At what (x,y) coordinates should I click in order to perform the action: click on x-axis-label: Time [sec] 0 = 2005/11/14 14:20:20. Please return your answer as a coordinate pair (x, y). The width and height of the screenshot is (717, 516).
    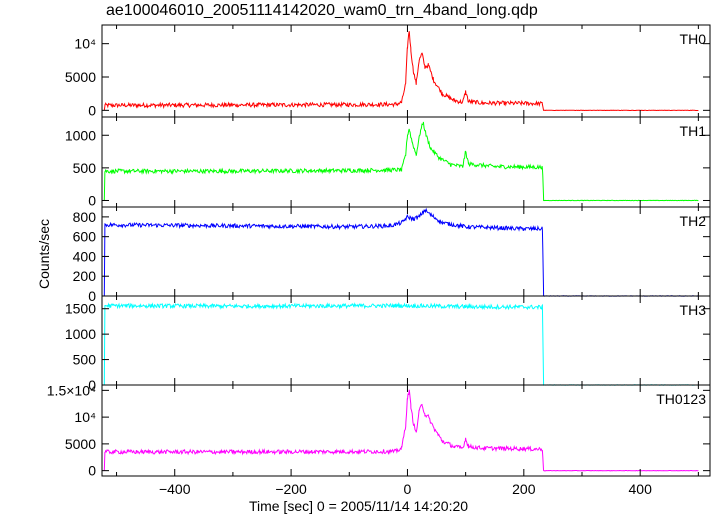
    Looking at the image, I should click on (358, 506).